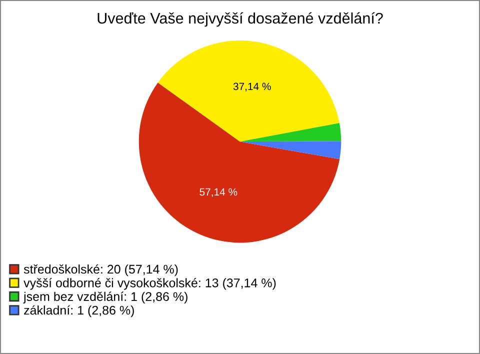 This screenshot has width=480, height=354. I want to click on legend-label: základní: 1 (2,86 %), so click(79, 311).